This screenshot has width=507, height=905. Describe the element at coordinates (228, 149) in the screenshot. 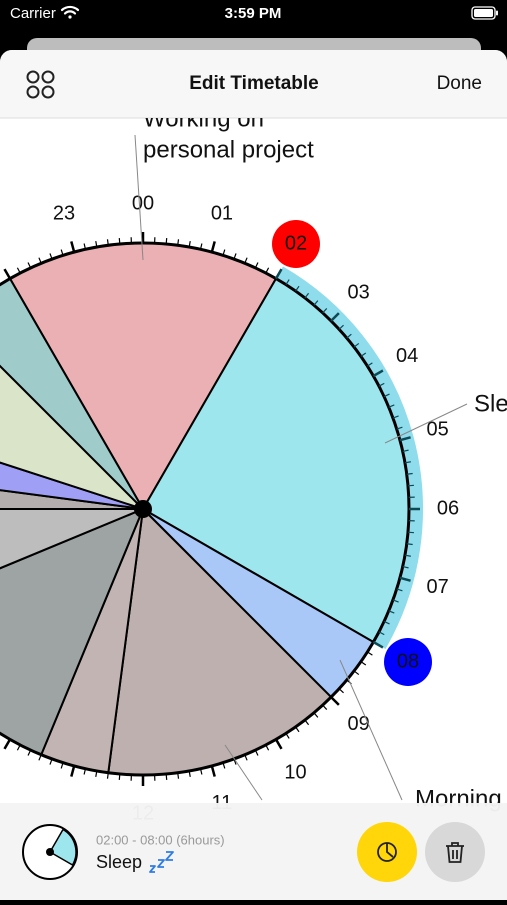

I see `activity-label: personal project` at that location.